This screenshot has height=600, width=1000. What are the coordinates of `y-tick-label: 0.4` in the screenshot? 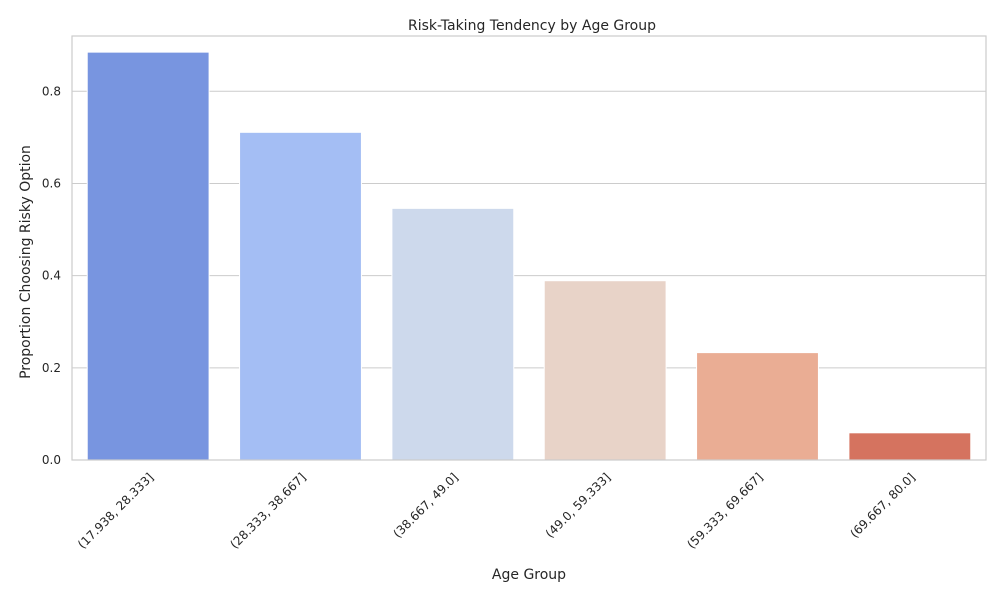 It's located at (51, 276).